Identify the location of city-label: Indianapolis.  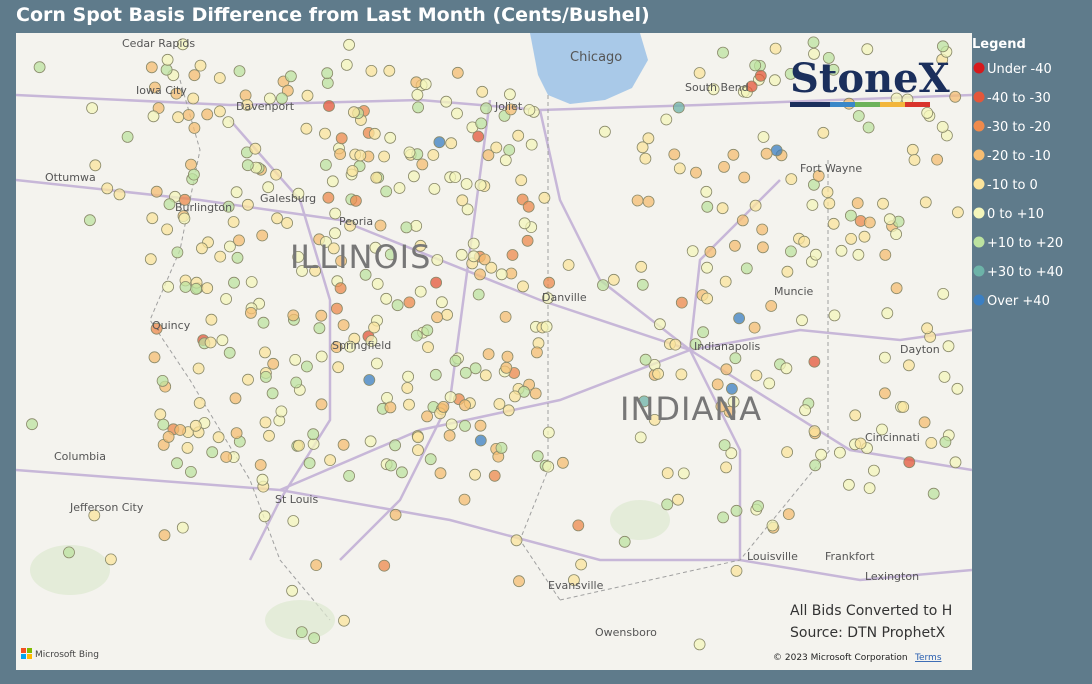
(727, 346).